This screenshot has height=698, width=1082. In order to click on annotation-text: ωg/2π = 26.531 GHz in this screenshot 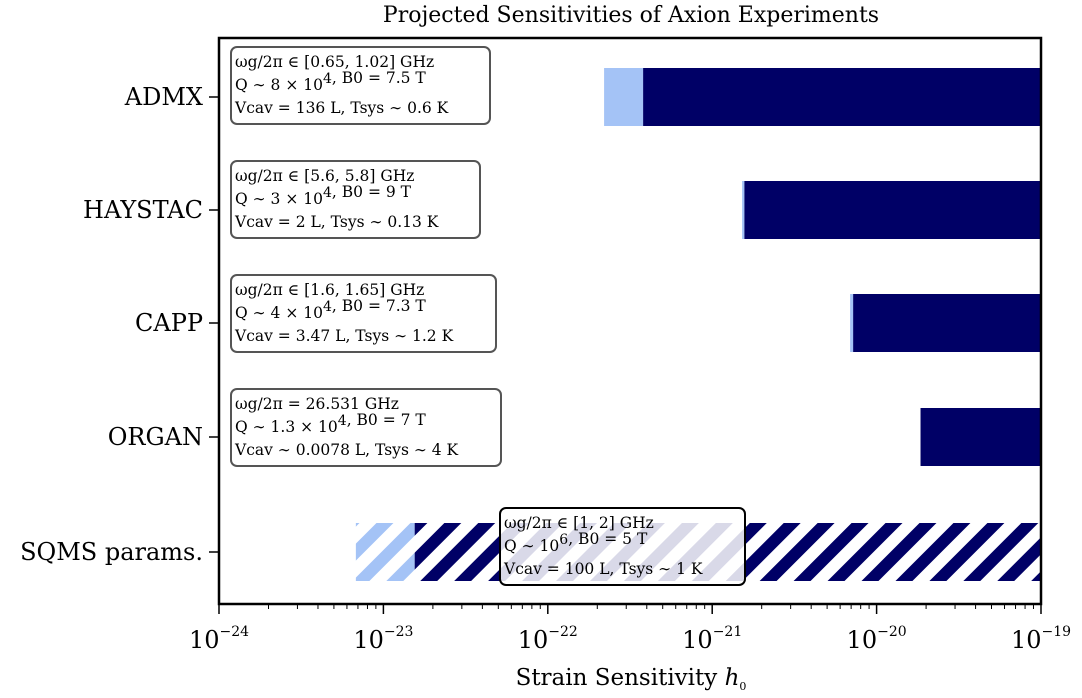, I will do `click(317, 404)`.